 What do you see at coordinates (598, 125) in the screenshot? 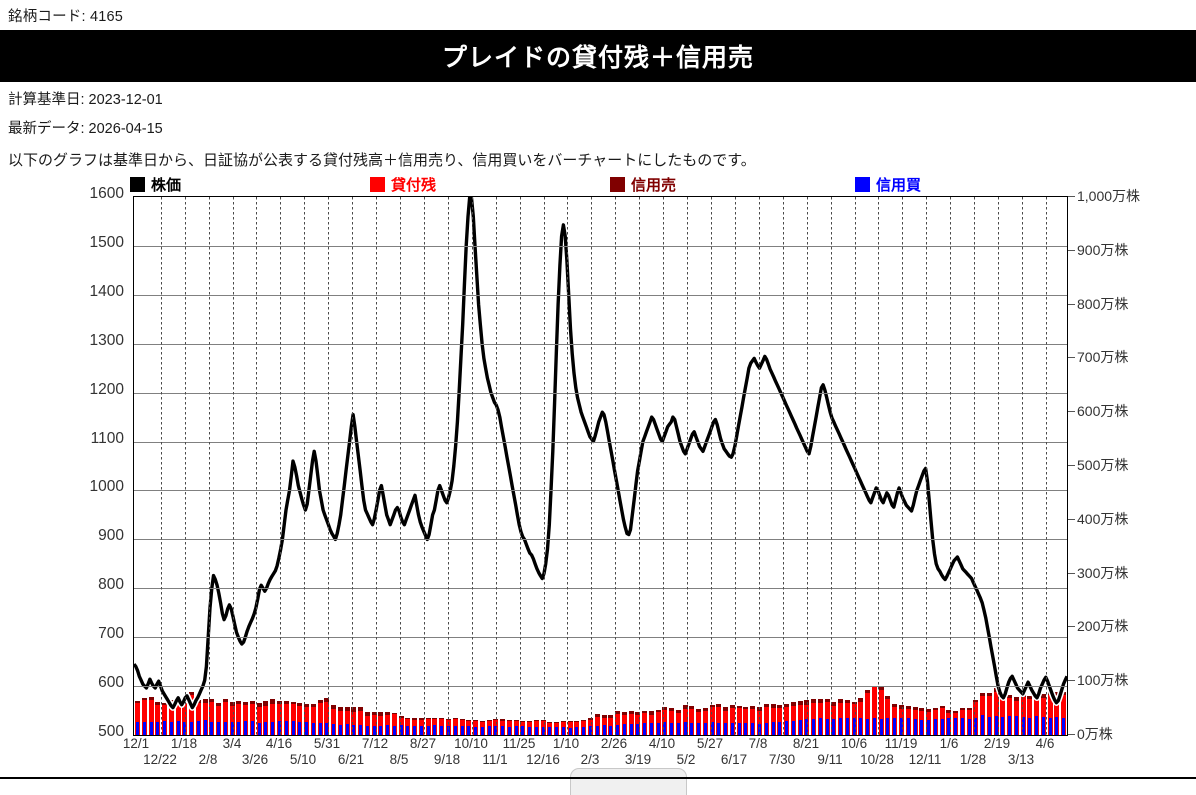
I see `latest-data-label: 最新データ: 2026-04-15` at bounding box center [598, 125].